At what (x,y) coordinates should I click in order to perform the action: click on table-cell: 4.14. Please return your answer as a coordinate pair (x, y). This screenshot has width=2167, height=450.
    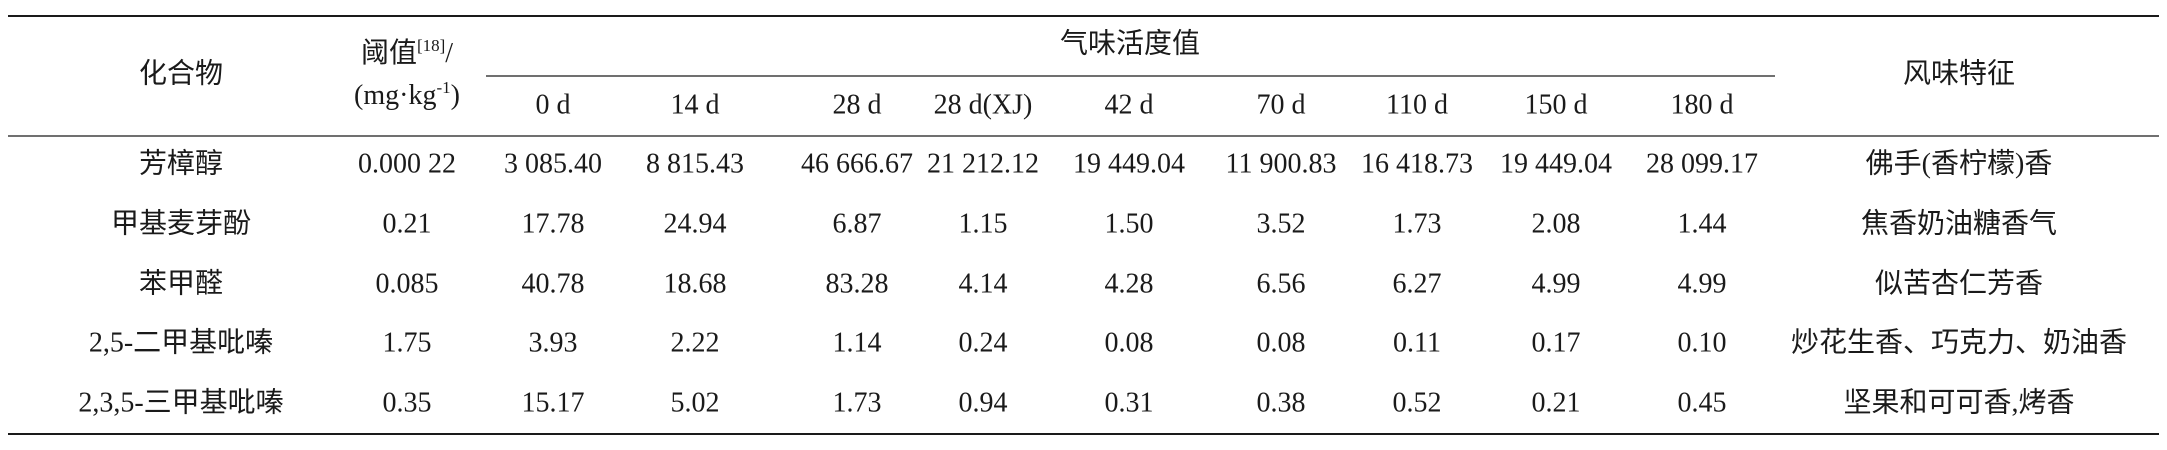
    Looking at the image, I should click on (983, 283).